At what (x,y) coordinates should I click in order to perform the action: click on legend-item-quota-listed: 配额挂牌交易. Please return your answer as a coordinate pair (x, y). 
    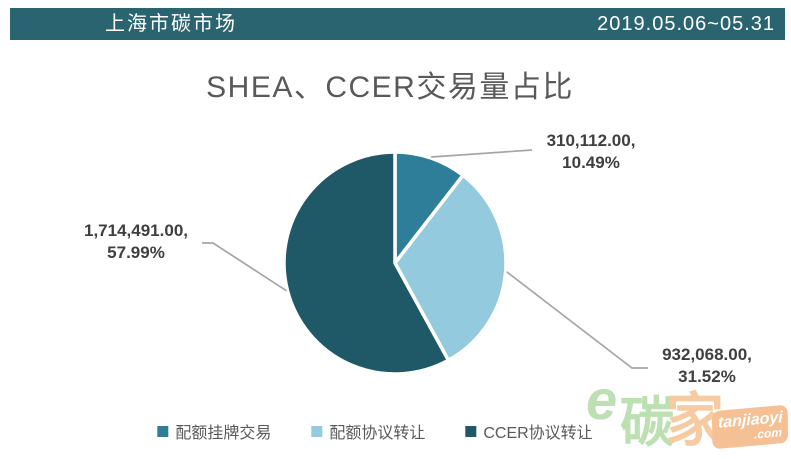
    Looking at the image, I should click on (214, 431).